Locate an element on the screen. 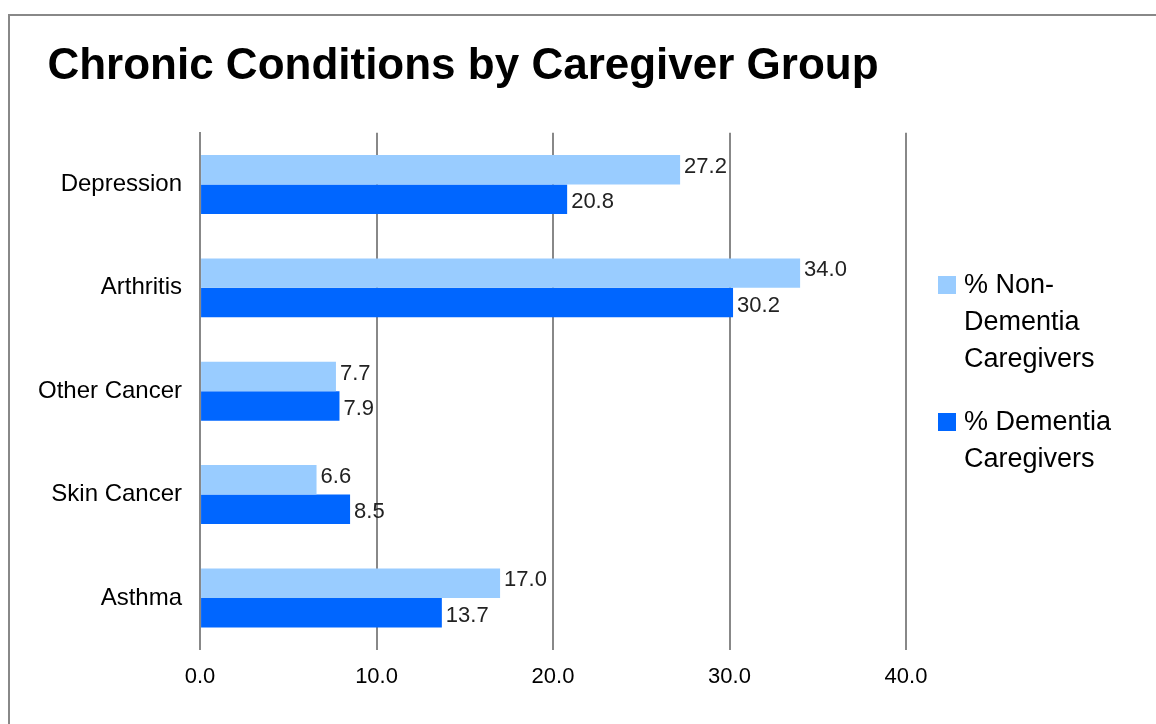 This screenshot has width=1156, height=724. x-tick-label: 30.0 is located at coordinates (729, 675).